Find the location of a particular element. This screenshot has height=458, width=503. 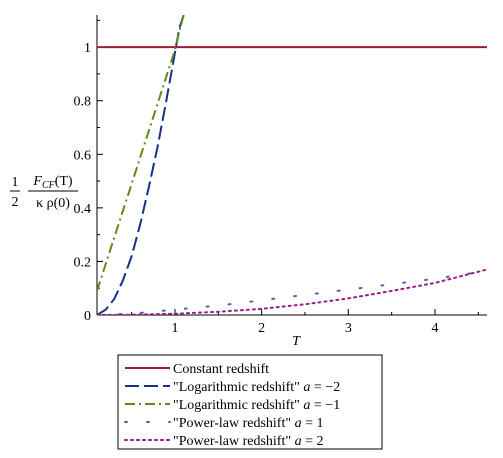

x-tick-label: 1 is located at coordinates (175, 328).